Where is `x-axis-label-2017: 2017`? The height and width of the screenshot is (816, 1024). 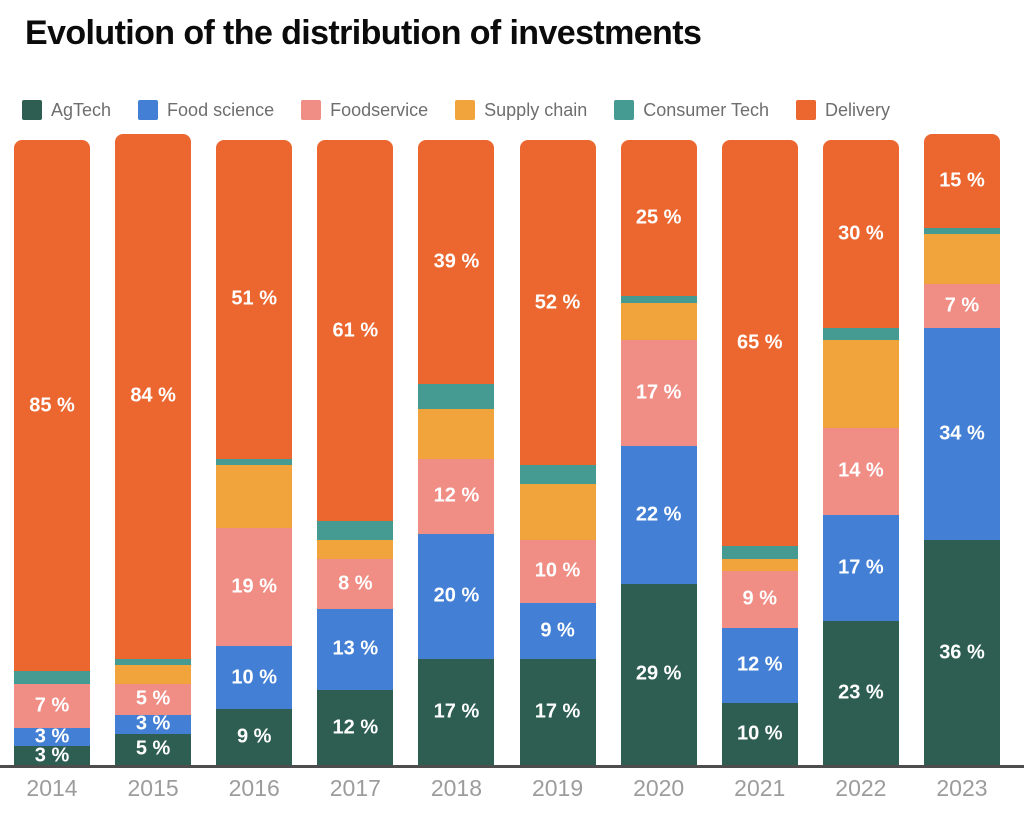 x-axis-label-2017: 2017 is located at coordinates (355, 788).